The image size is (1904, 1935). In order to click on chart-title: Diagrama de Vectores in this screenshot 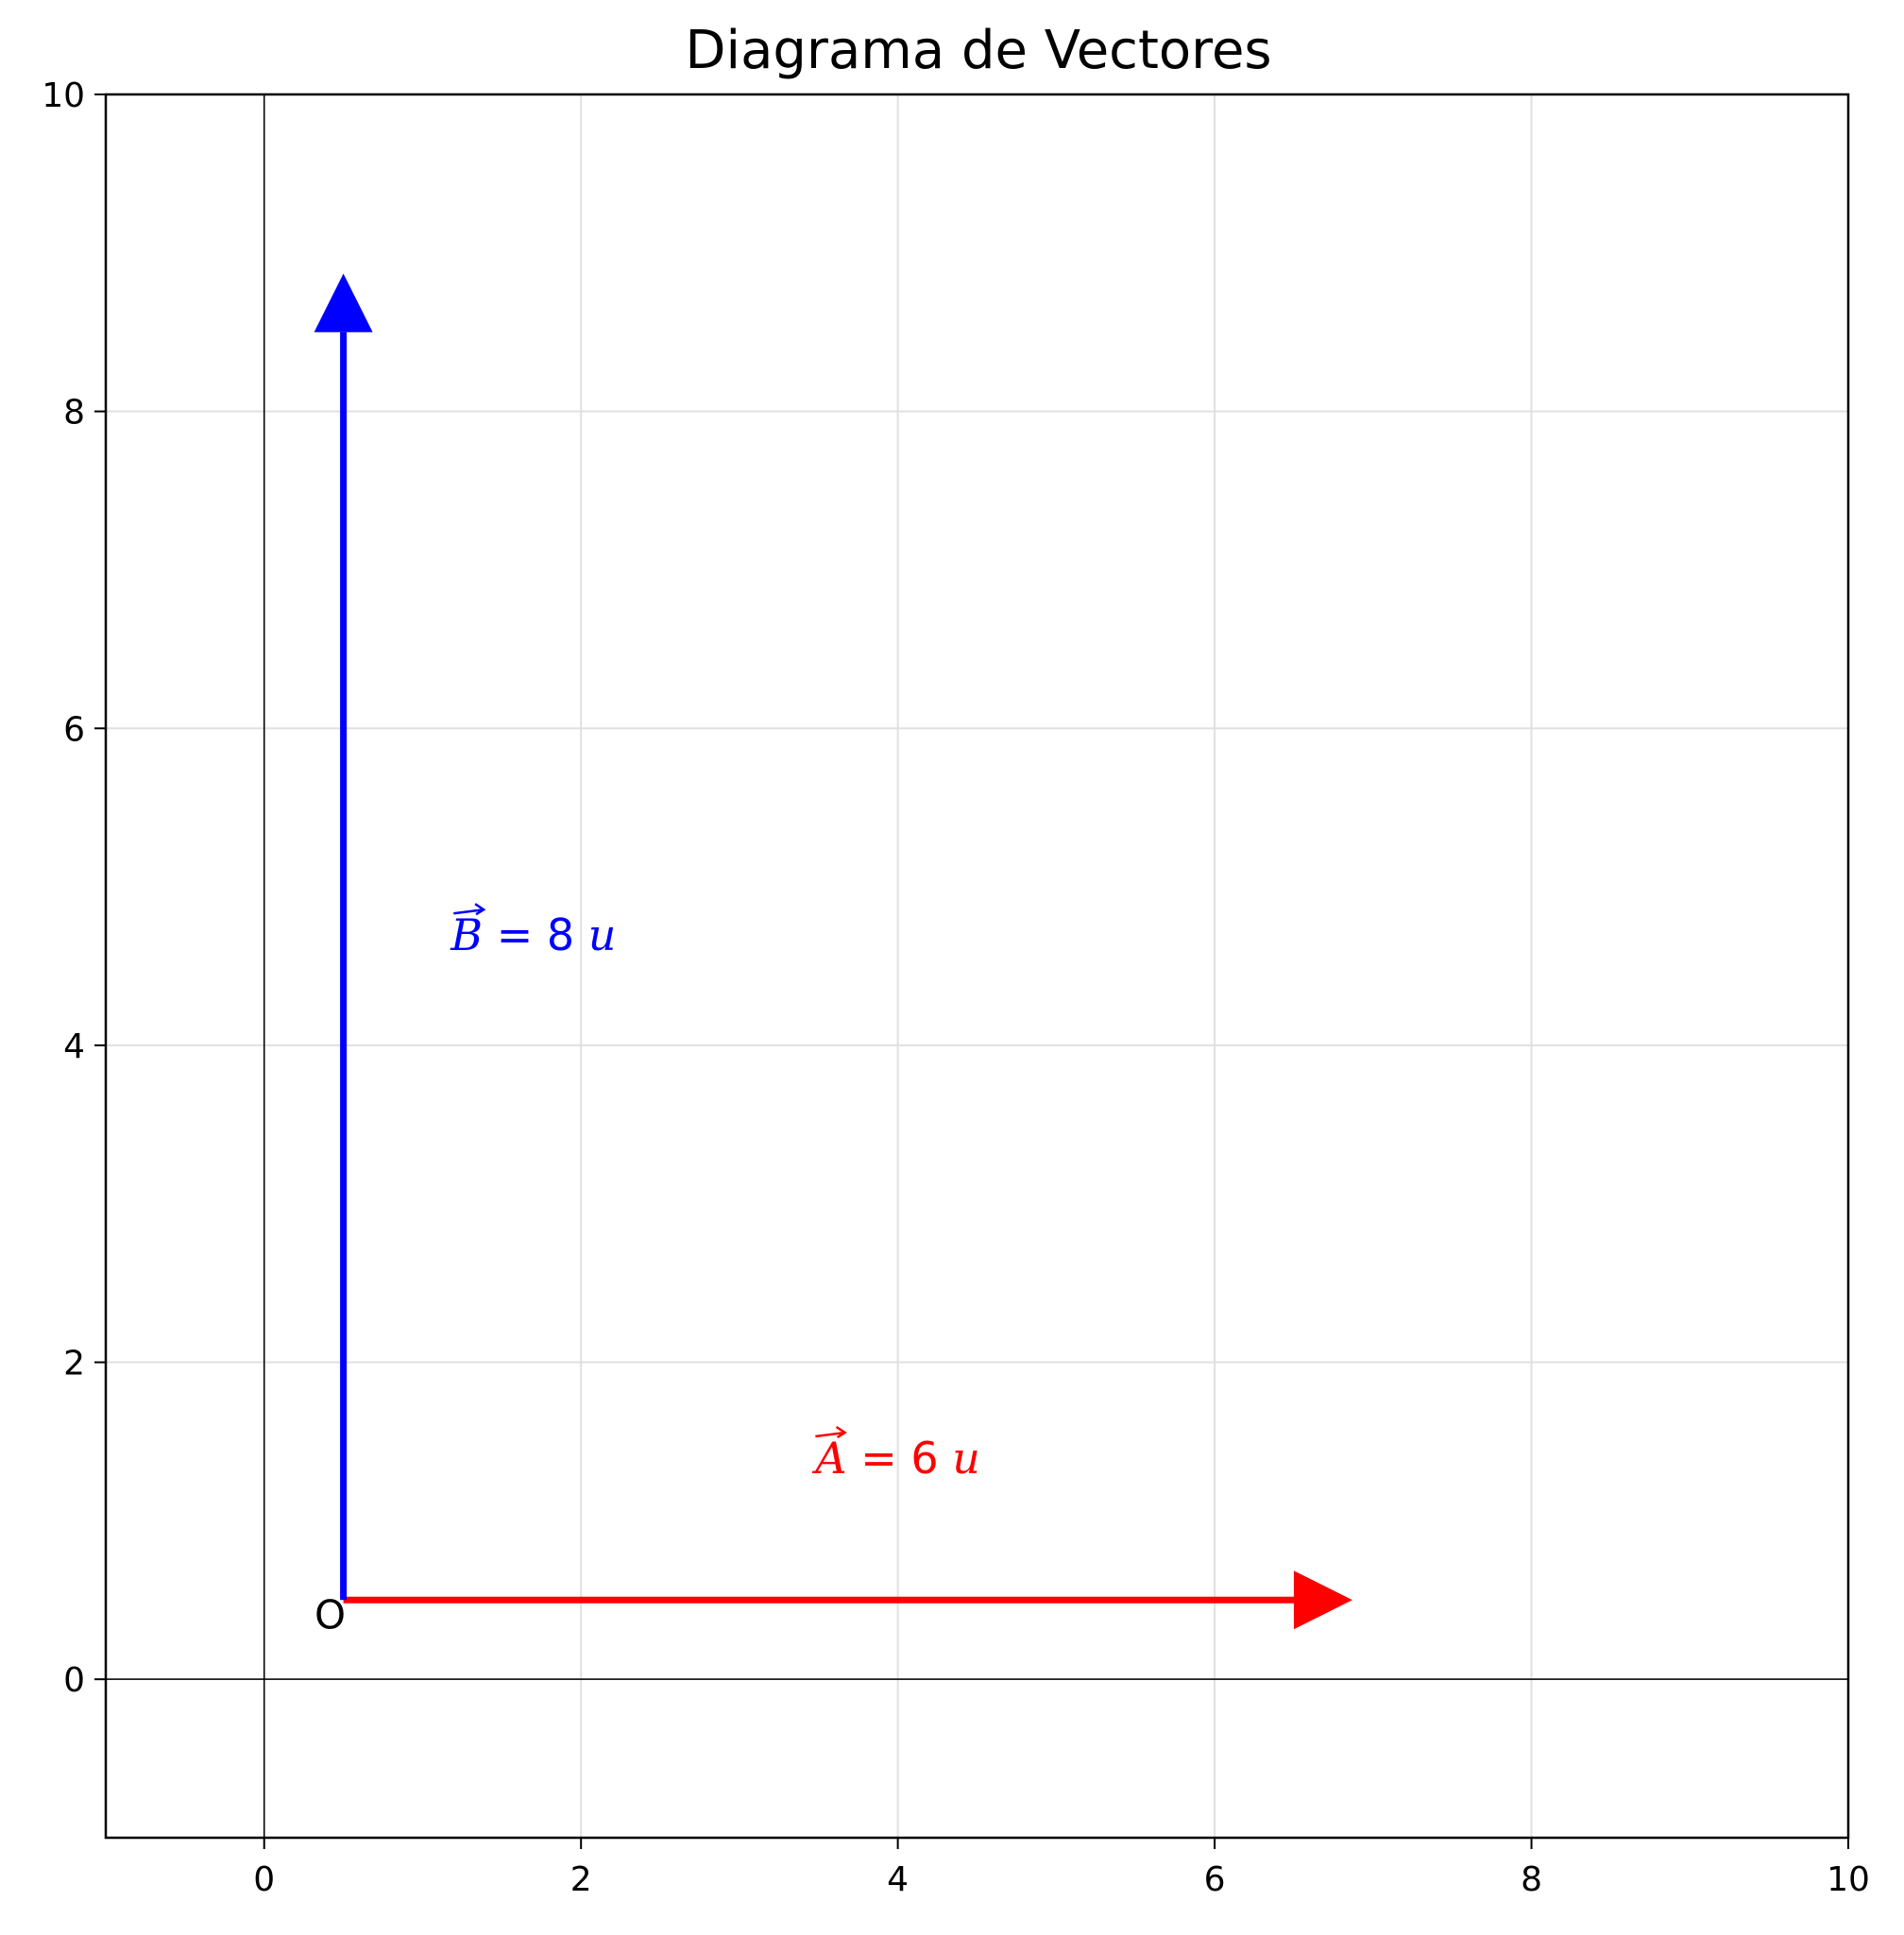, I will do `click(978, 50)`.